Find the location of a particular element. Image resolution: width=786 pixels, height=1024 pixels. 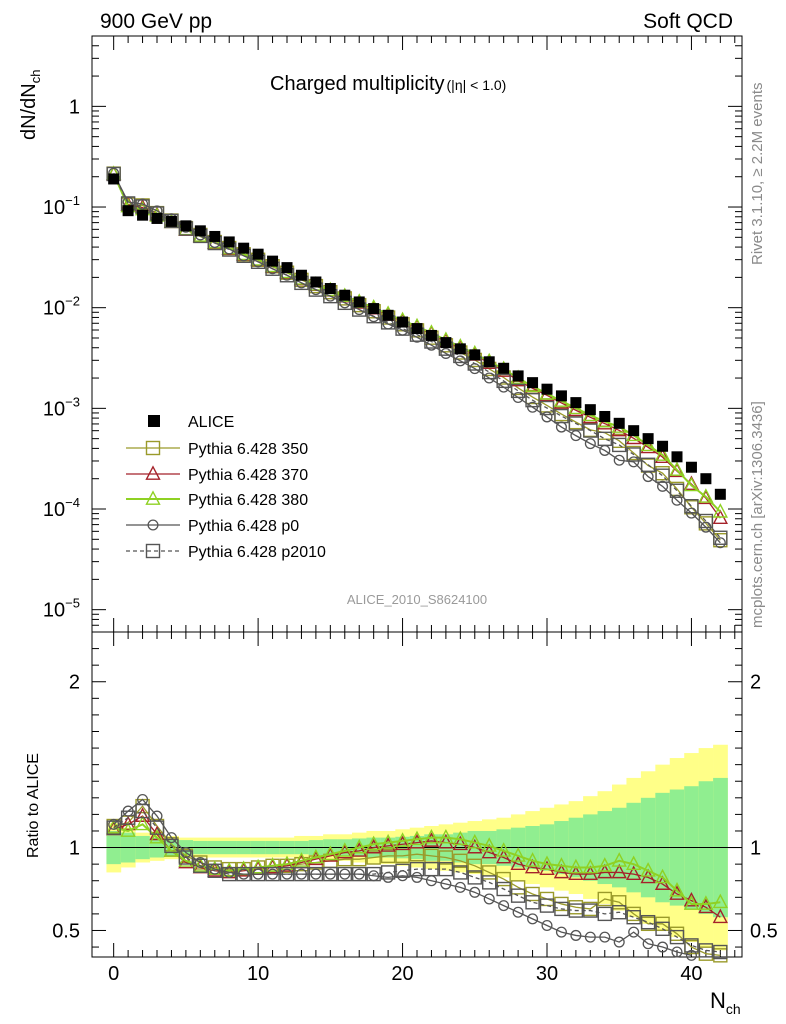

legend-label: Pythia 6.428 p2010 is located at coordinates (257, 552).